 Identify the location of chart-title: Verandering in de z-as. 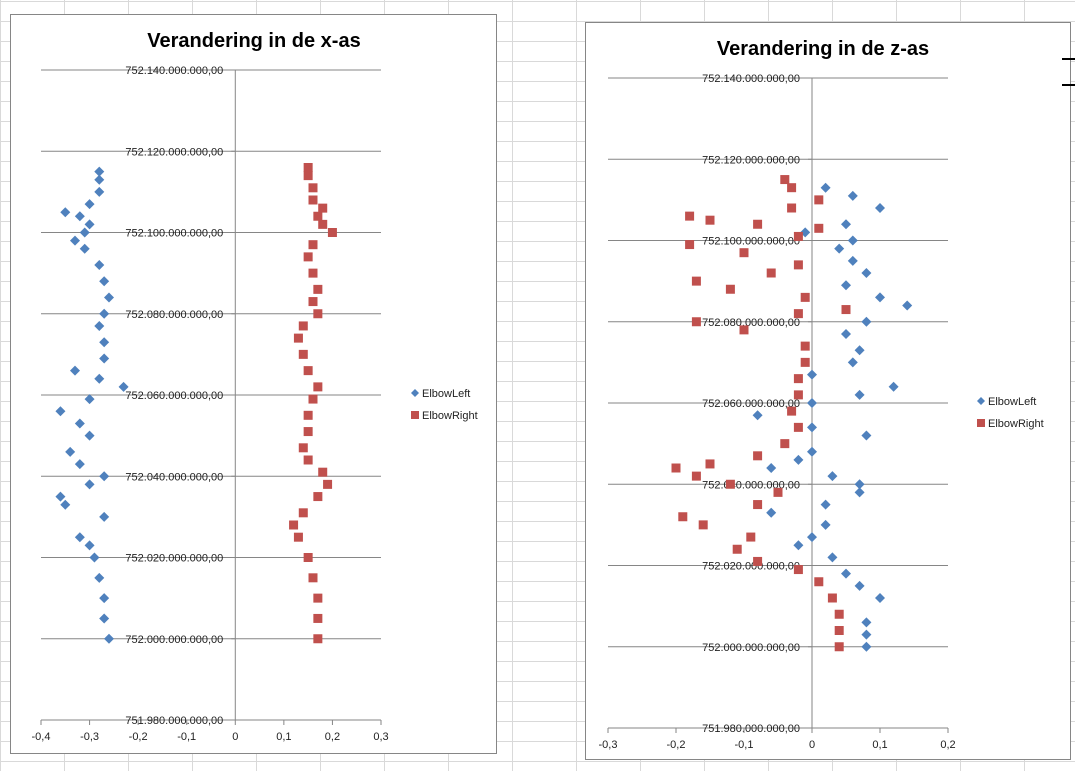
(823, 49).